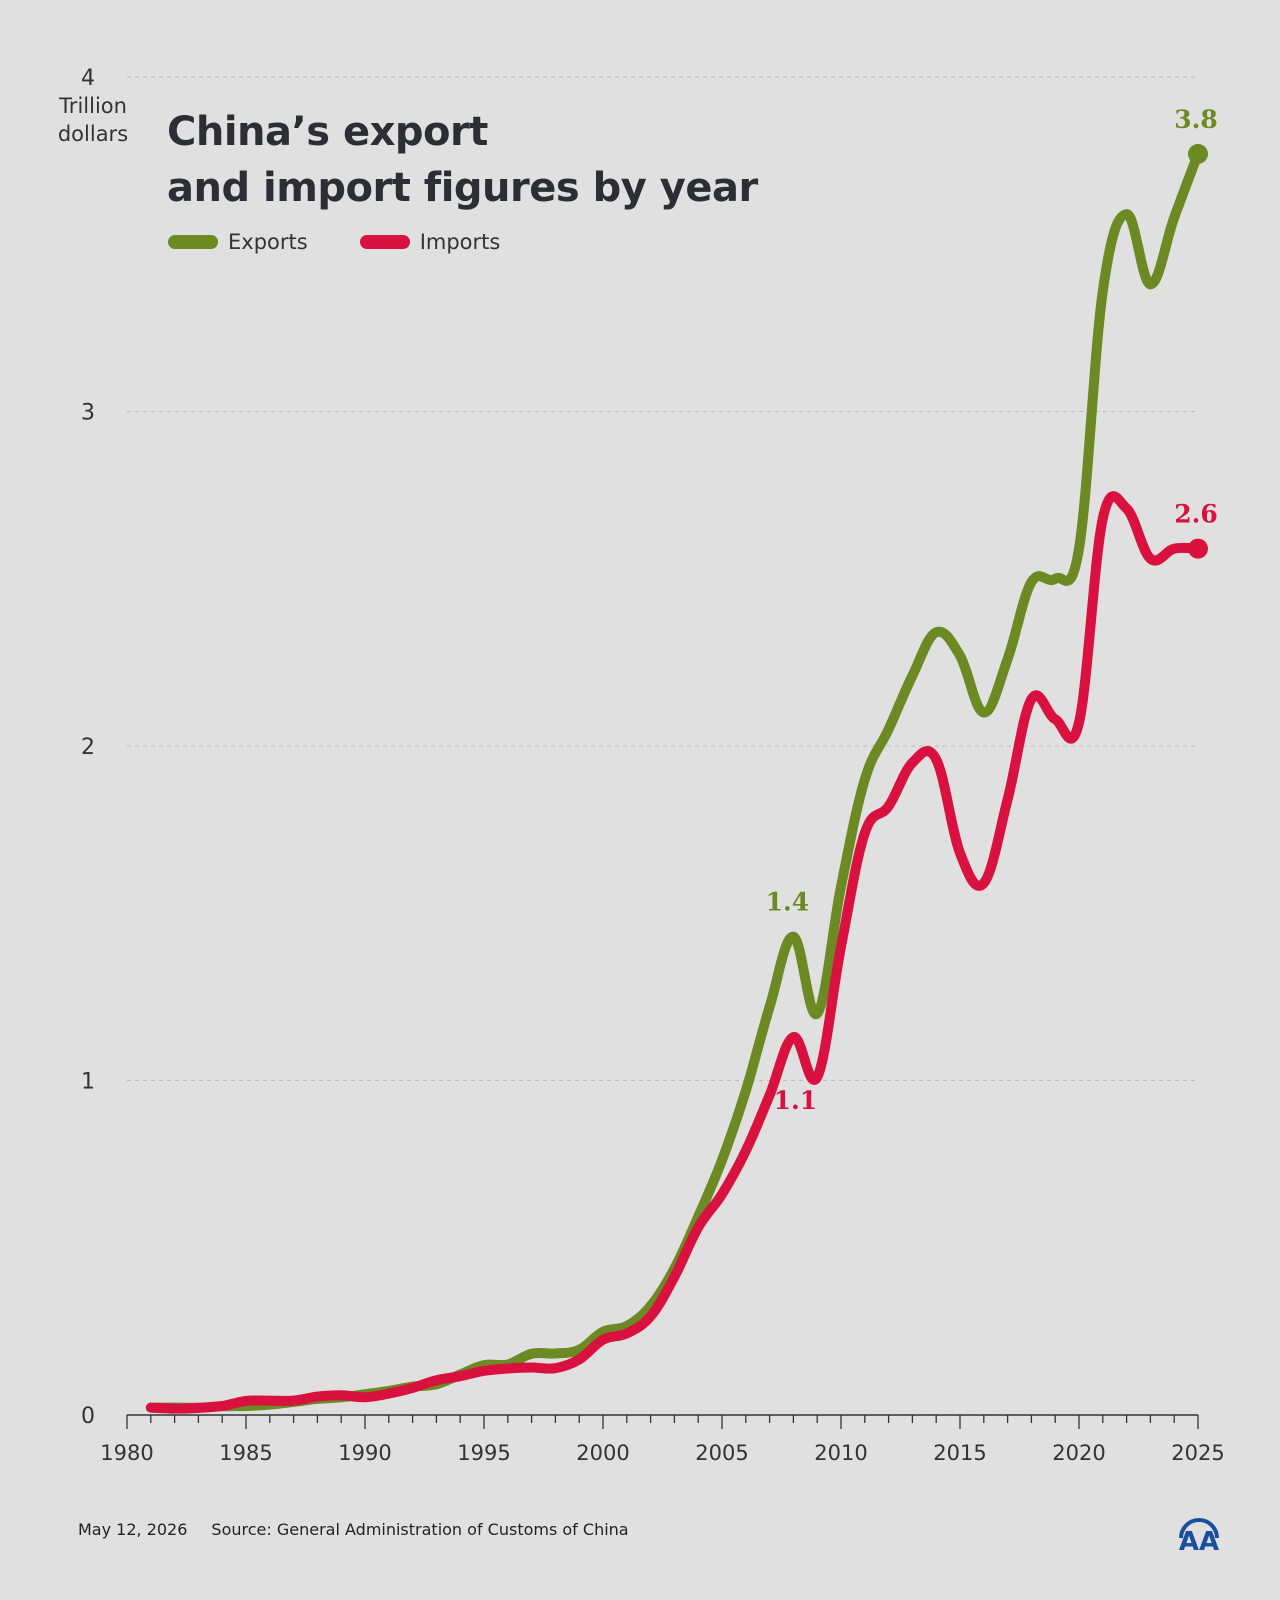 This screenshot has height=1600, width=1280. Describe the element at coordinates (796, 1100) in the screenshot. I see `data-label-imports: 1.1` at that location.